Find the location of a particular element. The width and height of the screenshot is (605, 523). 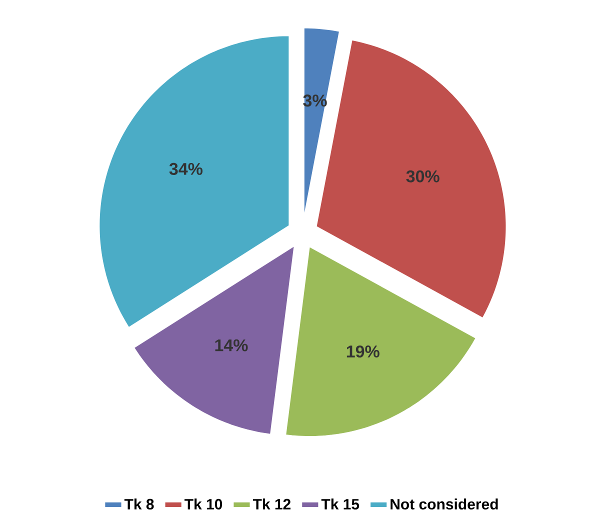

data-label: 34% is located at coordinates (186, 168).